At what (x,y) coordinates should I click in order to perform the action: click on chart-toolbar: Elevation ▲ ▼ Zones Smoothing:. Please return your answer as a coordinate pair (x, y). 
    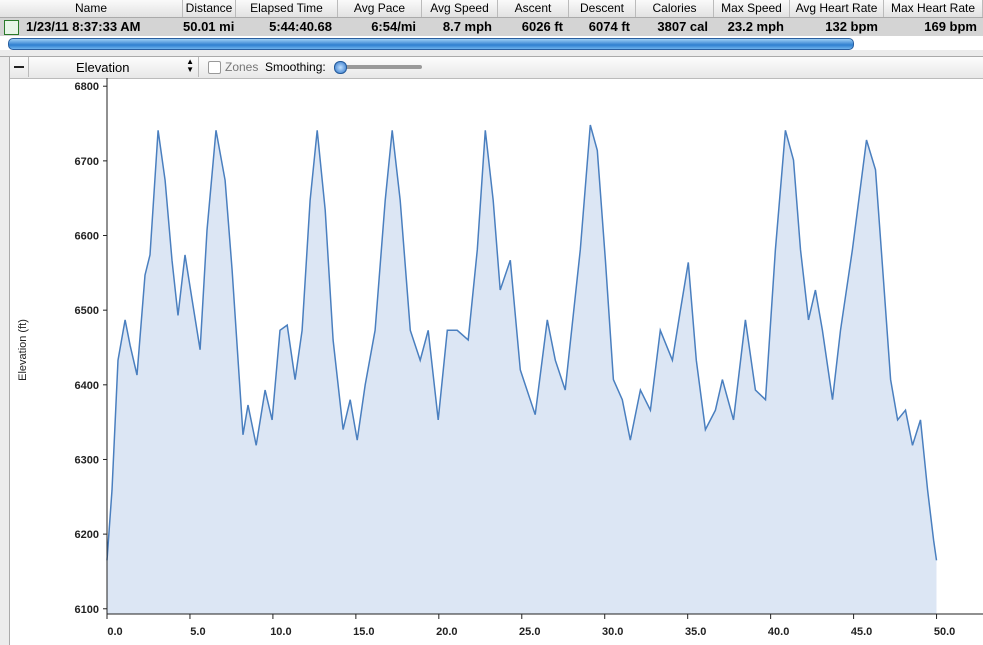
    Looking at the image, I should click on (496, 68).